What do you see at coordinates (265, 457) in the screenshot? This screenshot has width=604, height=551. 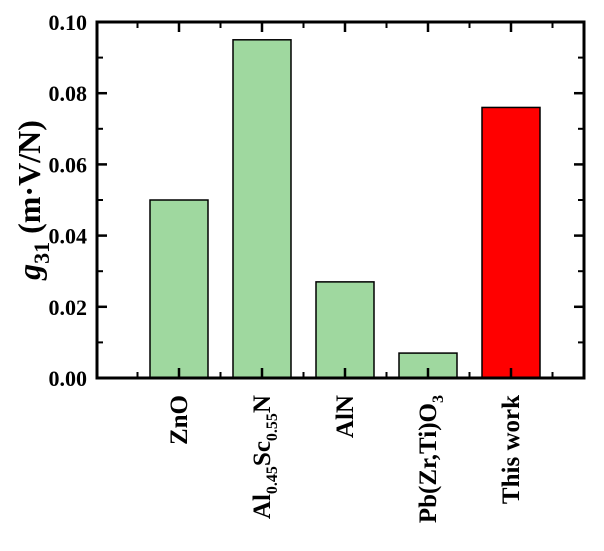 I see `category-label: Al0.45Sc0.55N` at bounding box center [265, 457].